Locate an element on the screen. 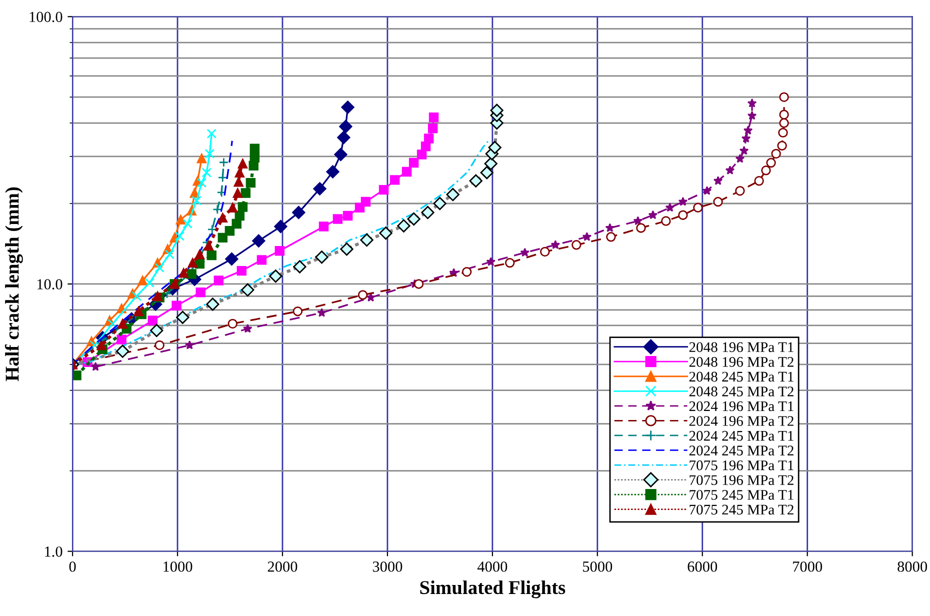 This screenshot has height=616, width=930. legend-label: 7075 196 MPa T2 is located at coordinates (742, 480).